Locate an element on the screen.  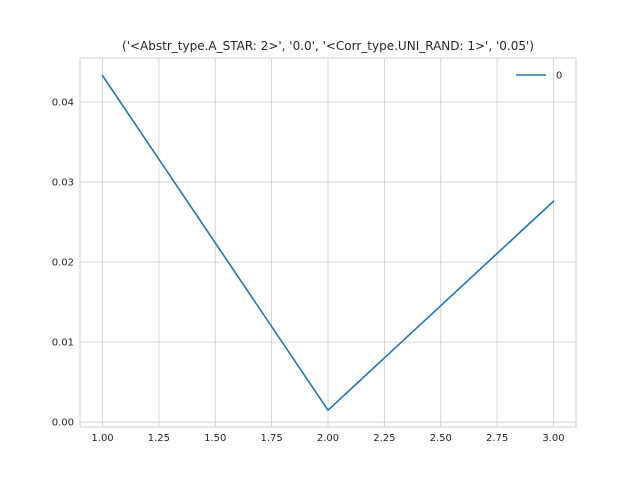
x-ticks: 1.00 1.25 1.50 1.75 2.00 2.25 2.50 2.75 3.00 is located at coordinates (327, 438).